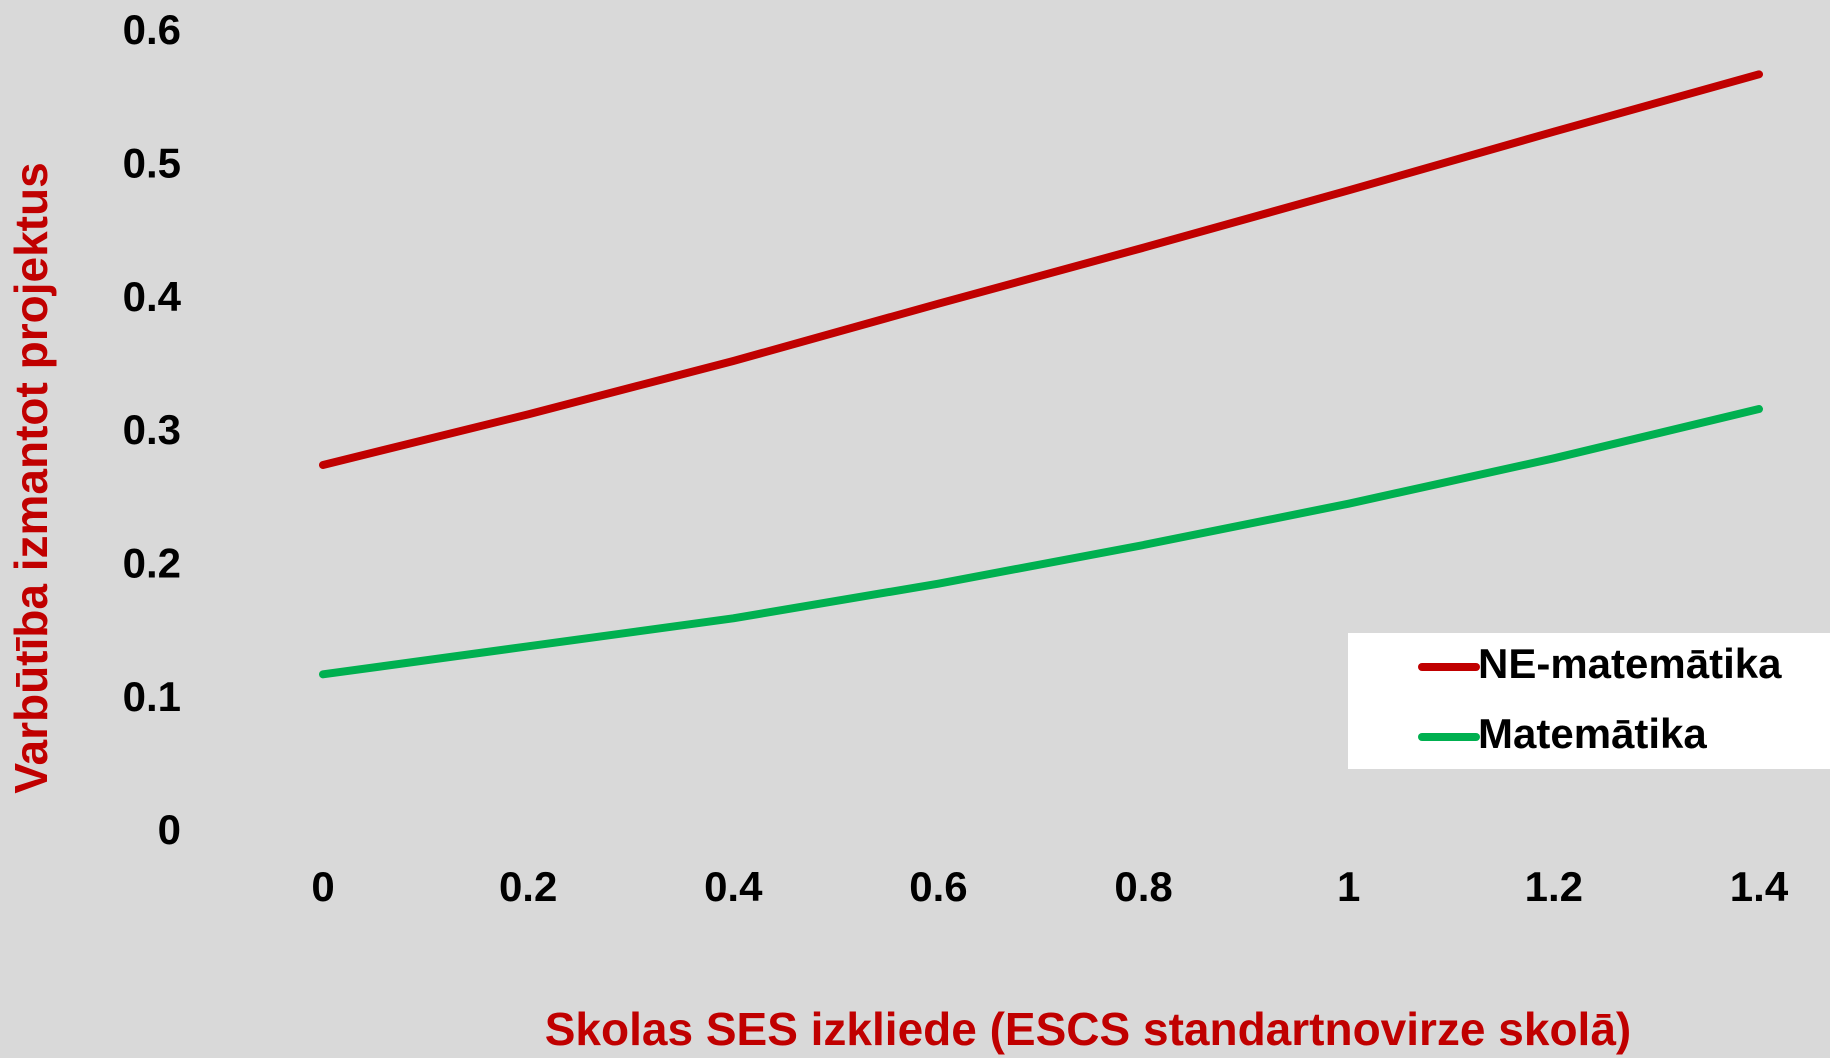  I want to click on x-tick-label: 0.4, so click(733, 886).